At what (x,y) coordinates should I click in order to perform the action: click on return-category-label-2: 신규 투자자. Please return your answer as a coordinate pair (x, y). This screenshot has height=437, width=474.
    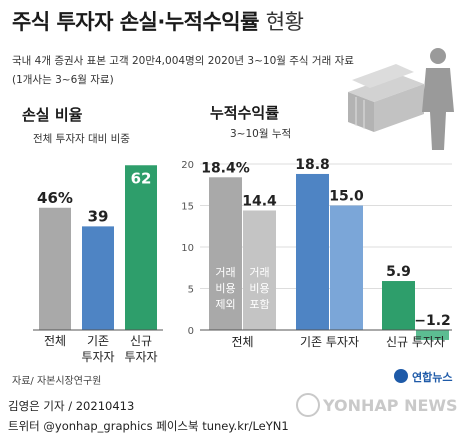
    Looking at the image, I should click on (415, 342).